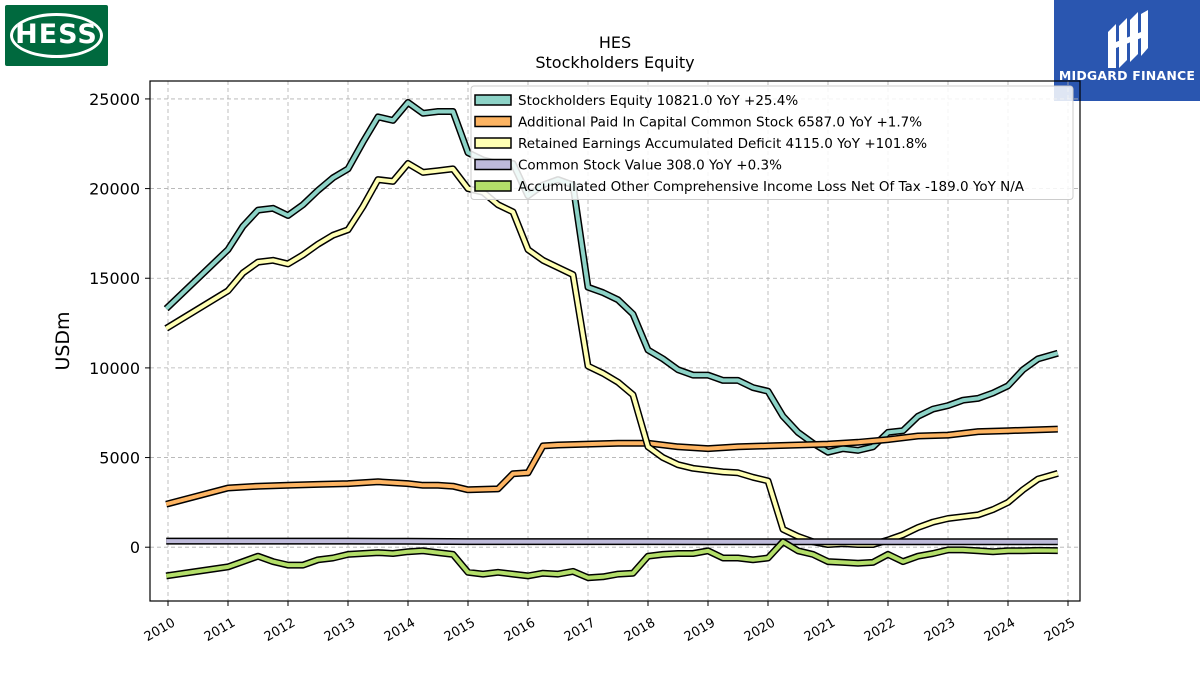 The height and width of the screenshot is (675, 1200). Describe the element at coordinates (820, 630) in the screenshot. I see `x-tick-label: 2021` at that location.